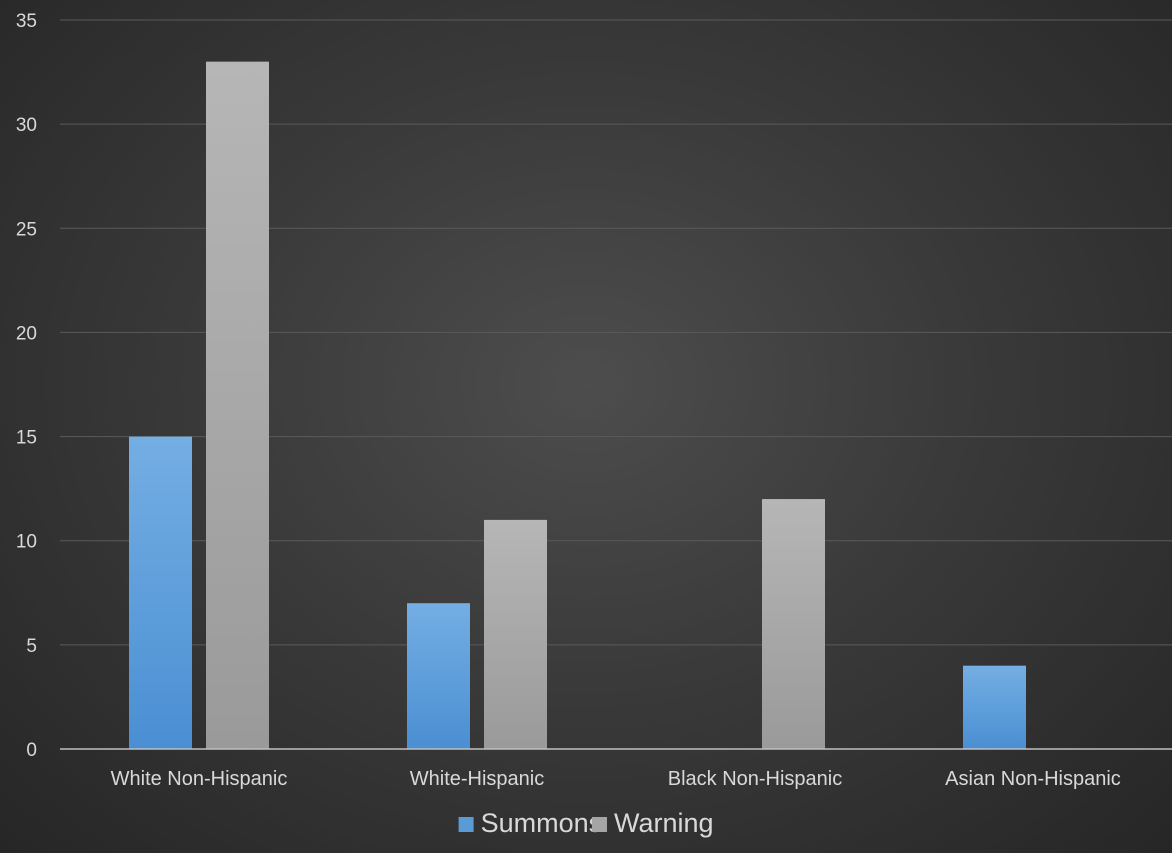 Image resolution: width=1172 pixels, height=853 pixels. What do you see at coordinates (599, 824) in the screenshot?
I see `legend-swatch-warning` at bounding box center [599, 824].